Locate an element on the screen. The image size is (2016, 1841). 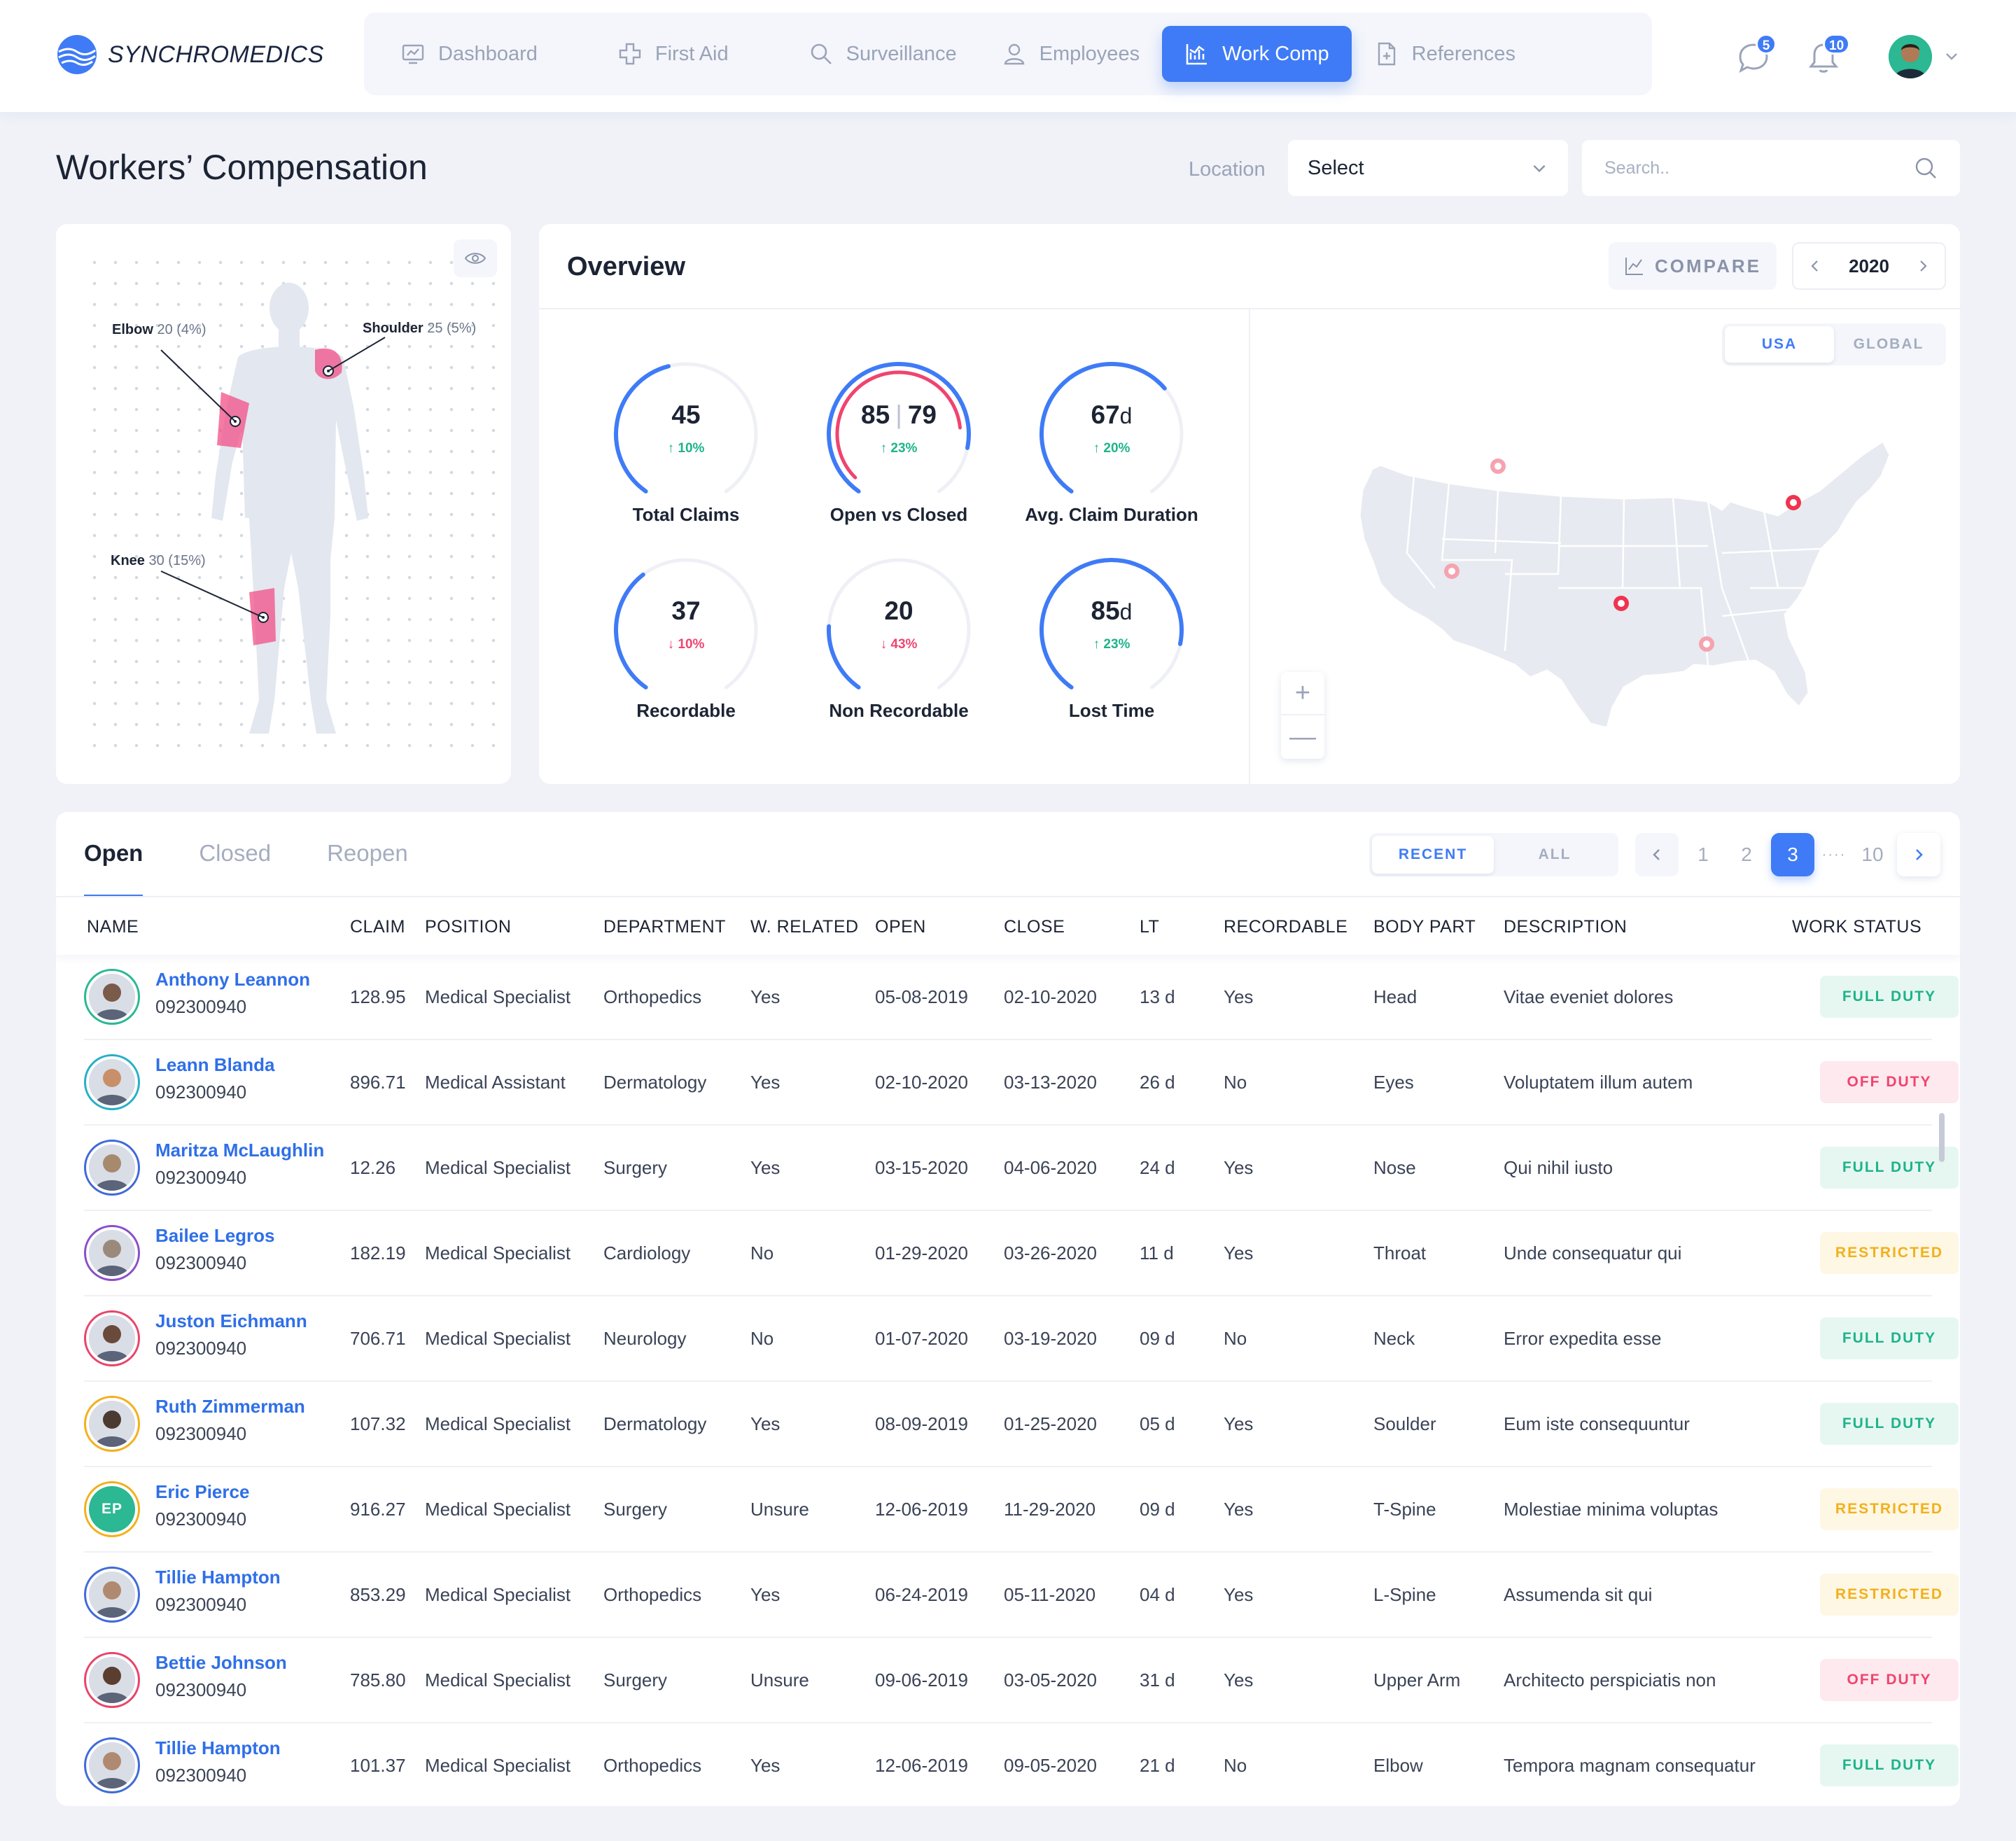
employee-info: Bailee Legros 092300940 is located at coordinates (215, 1249).